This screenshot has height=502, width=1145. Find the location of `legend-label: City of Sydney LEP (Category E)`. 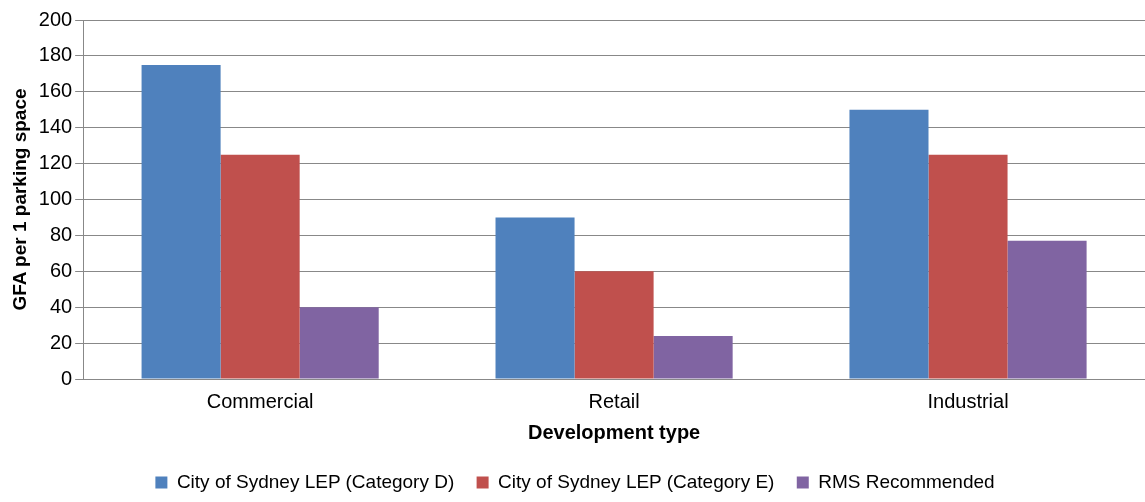

legend-label: City of Sydney LEP (Category E) is located at coordinates (636, 481).